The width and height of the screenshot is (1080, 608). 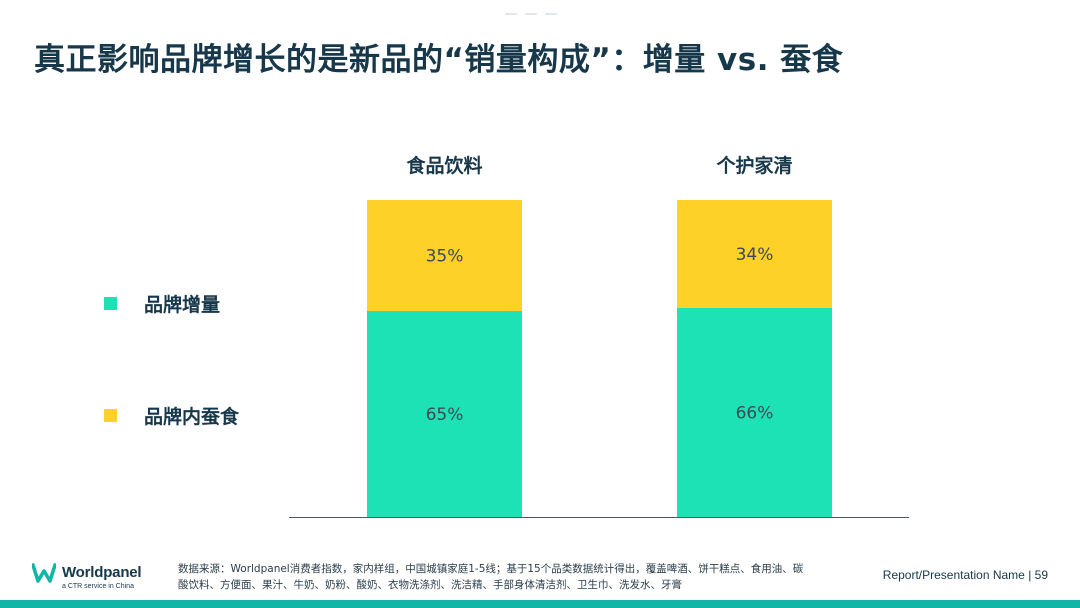 I want to click on logo-subtext: a CTR service in China, so click(x=98, y=586).